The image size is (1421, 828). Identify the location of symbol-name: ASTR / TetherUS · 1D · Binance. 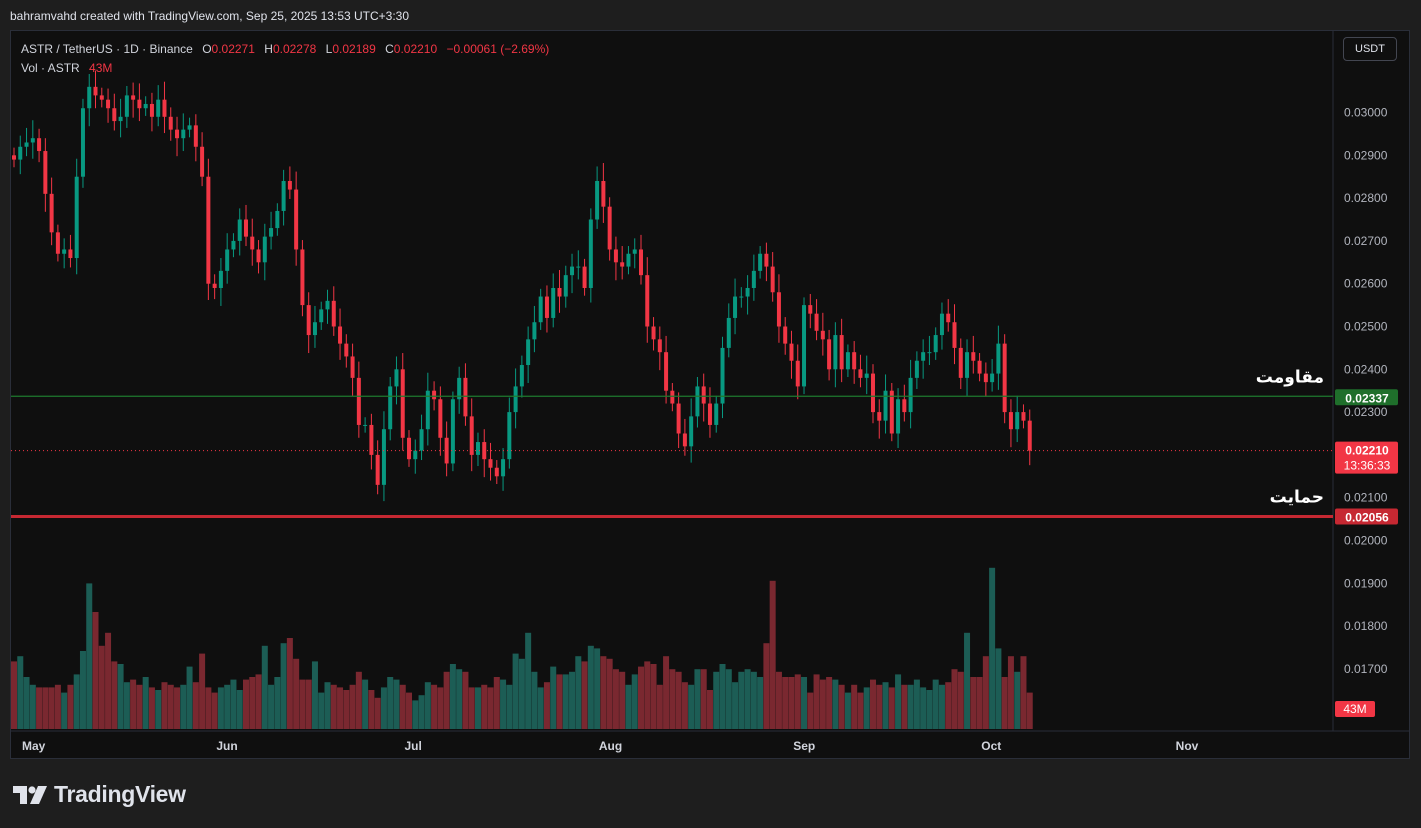
(107, 49).